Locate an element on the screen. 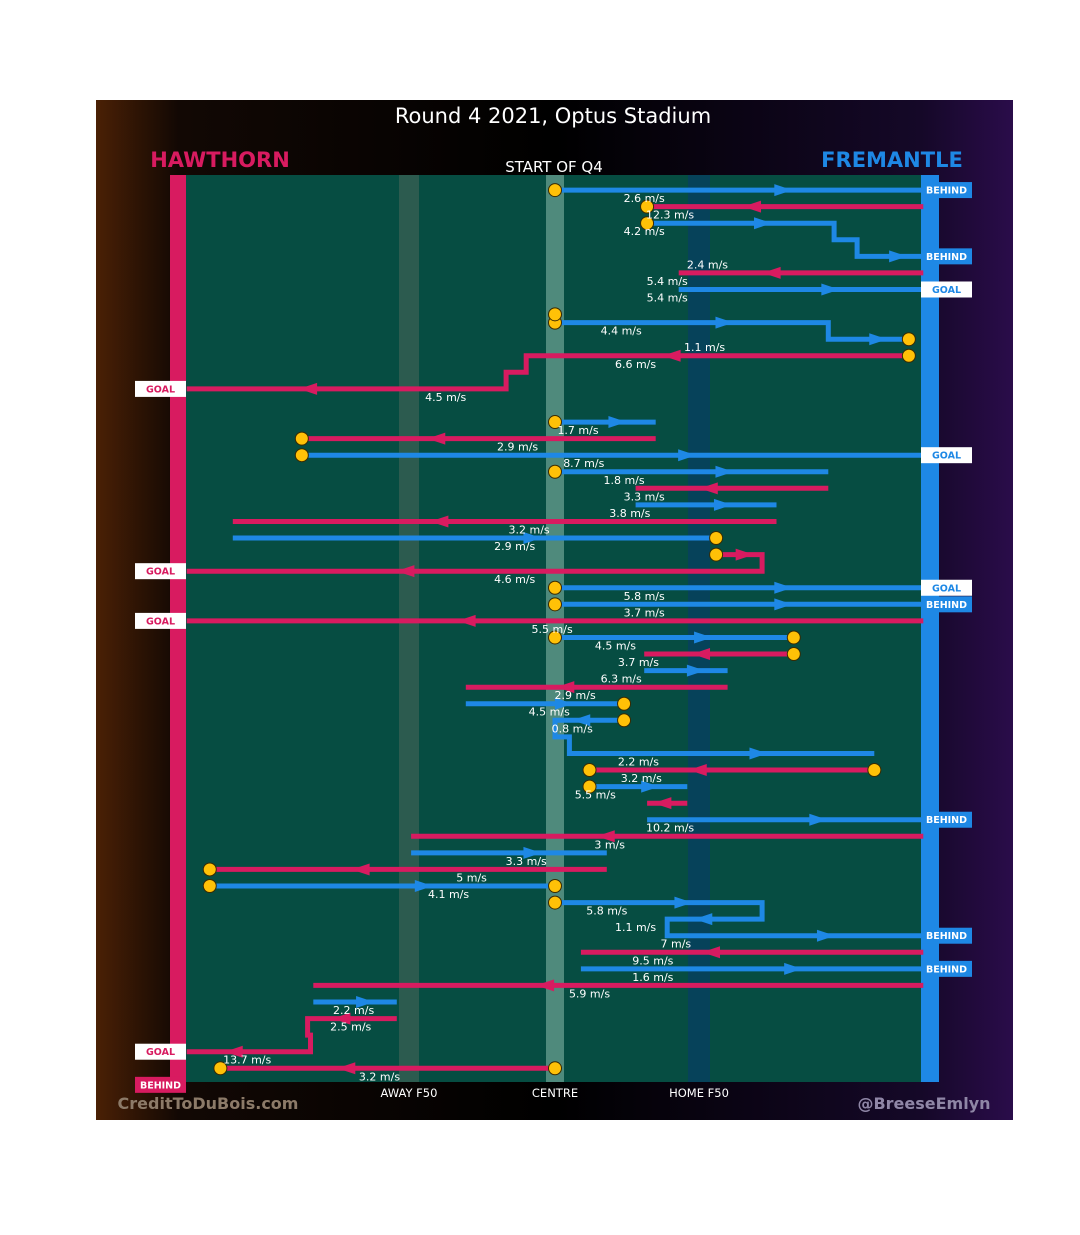  speed-label: 4.1 m/s is located at coordinates (448, 894).